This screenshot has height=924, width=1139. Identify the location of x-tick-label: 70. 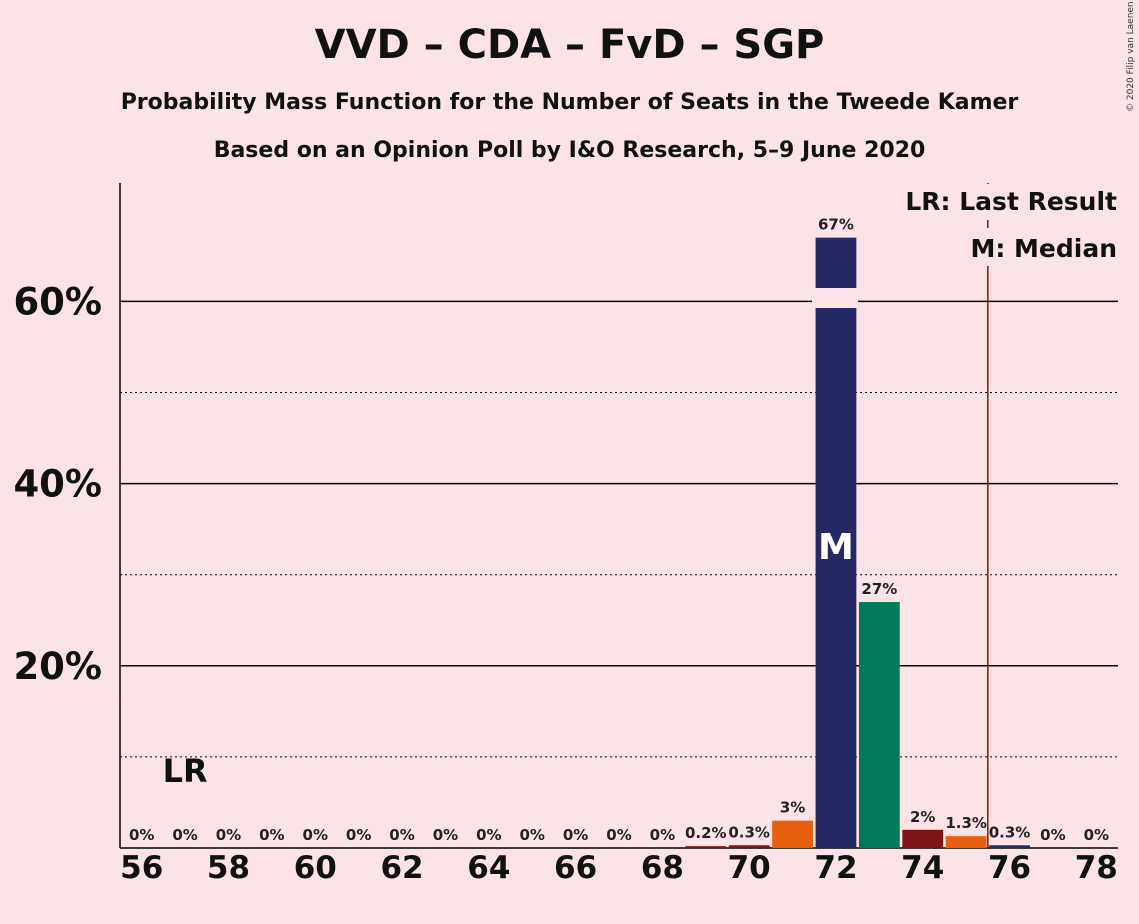
(749, 868).